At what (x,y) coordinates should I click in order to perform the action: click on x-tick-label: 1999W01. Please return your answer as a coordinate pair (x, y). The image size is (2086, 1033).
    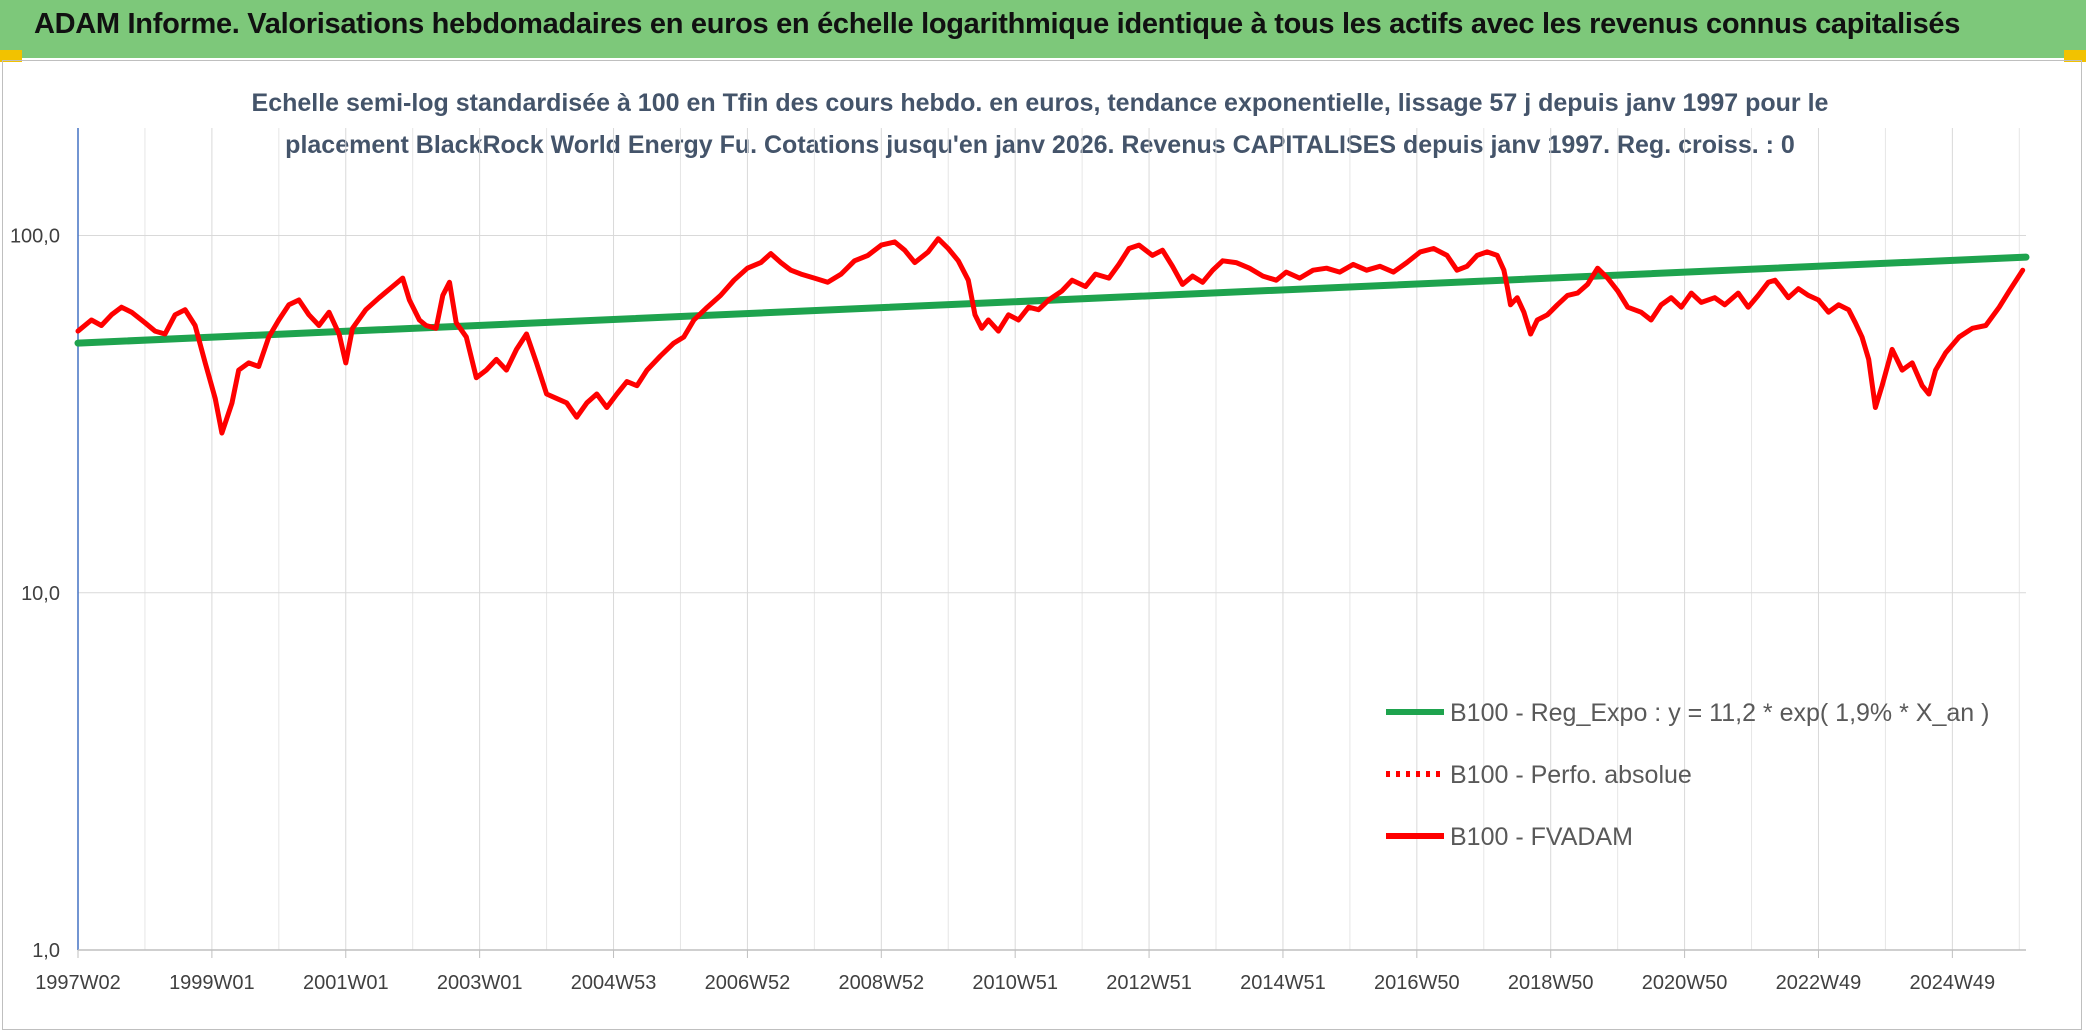
    Looking at the image, I should click on (212, 983).